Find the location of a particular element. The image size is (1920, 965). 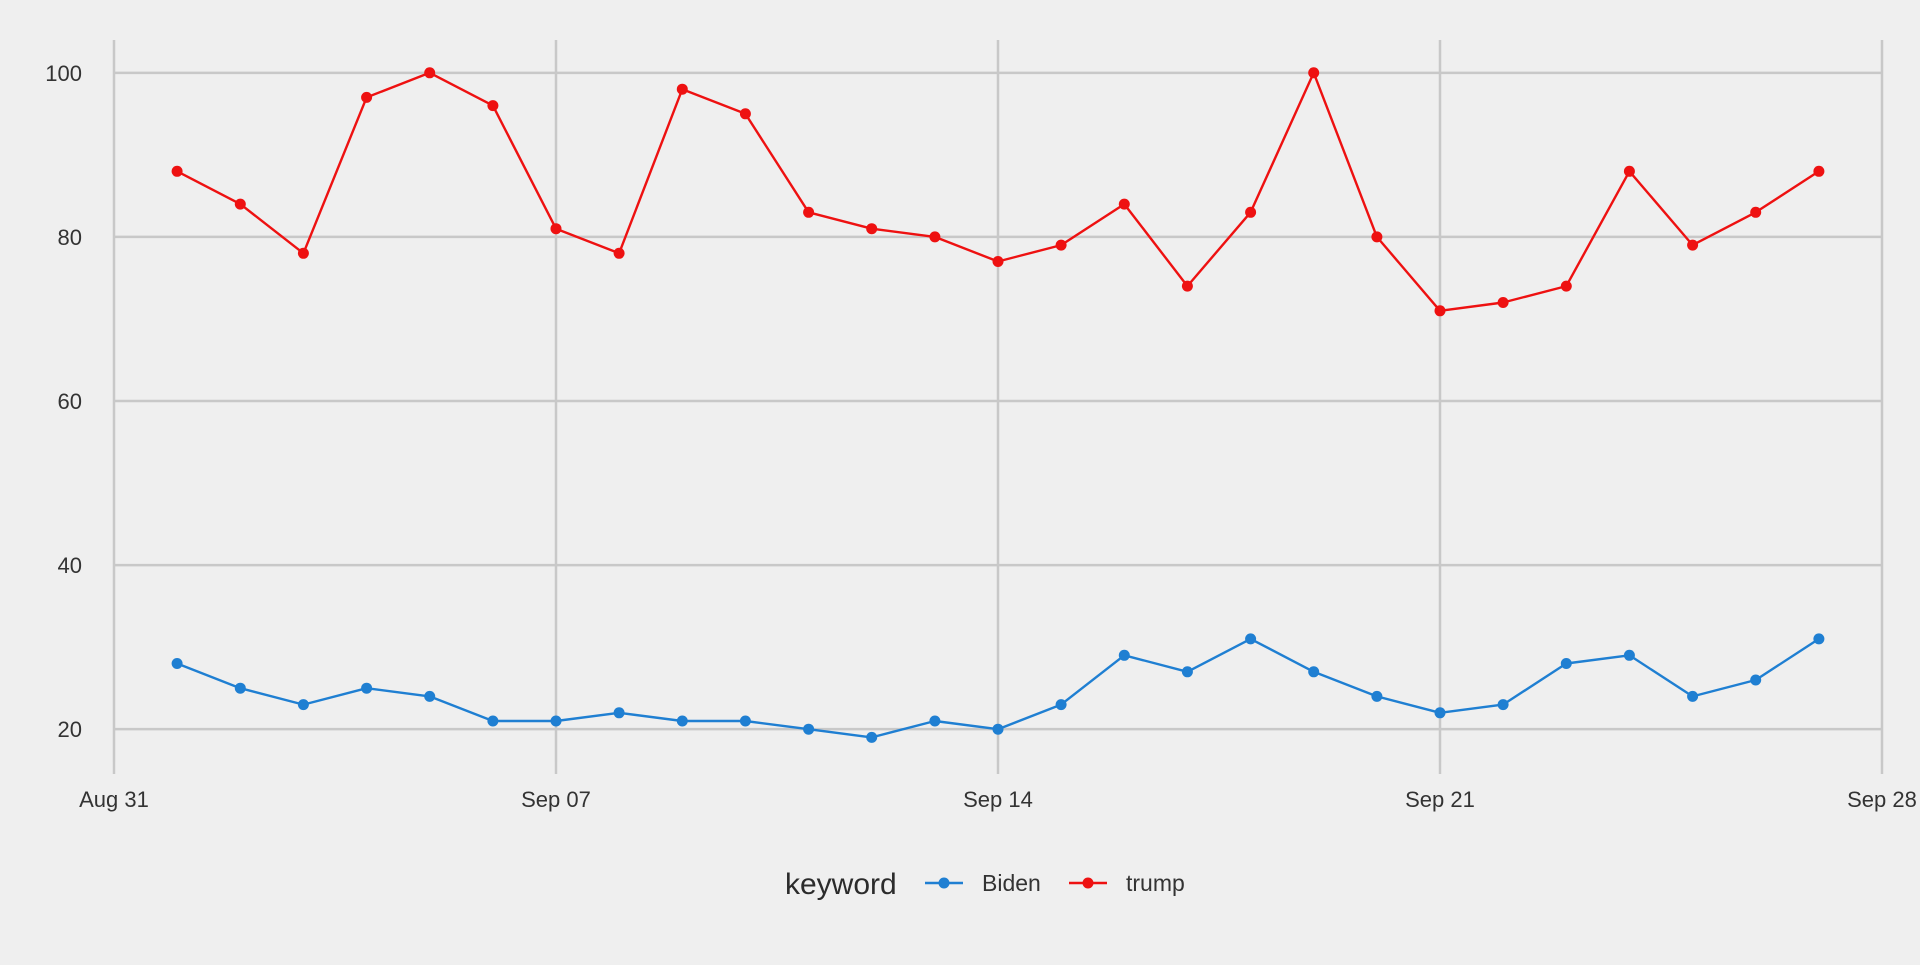

legend-label-biden: Biden is located at coordinates (1011, 883).